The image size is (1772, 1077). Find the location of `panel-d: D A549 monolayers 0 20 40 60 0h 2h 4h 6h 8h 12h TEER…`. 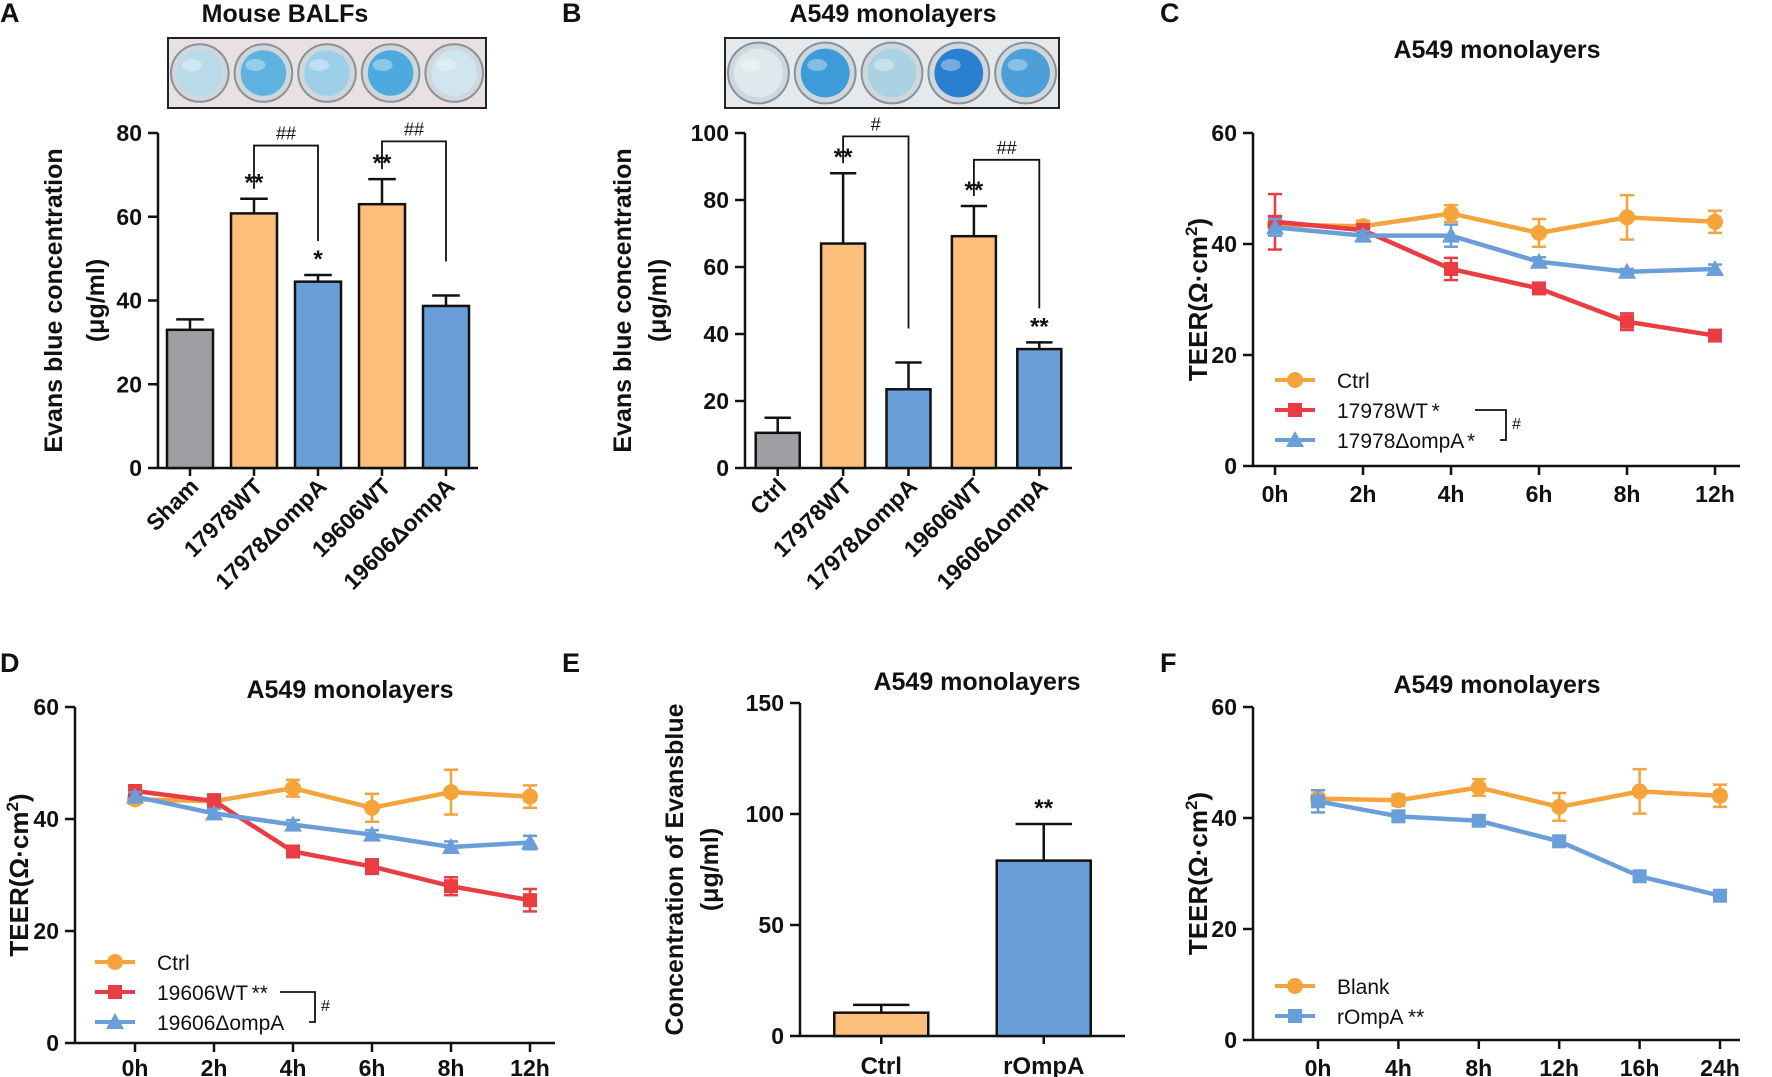

panel-d: D A549 monolayers 0 20 40 60 0h 2h 4h 6h 8h 12h TEER… is located at coordinates (277, 862).